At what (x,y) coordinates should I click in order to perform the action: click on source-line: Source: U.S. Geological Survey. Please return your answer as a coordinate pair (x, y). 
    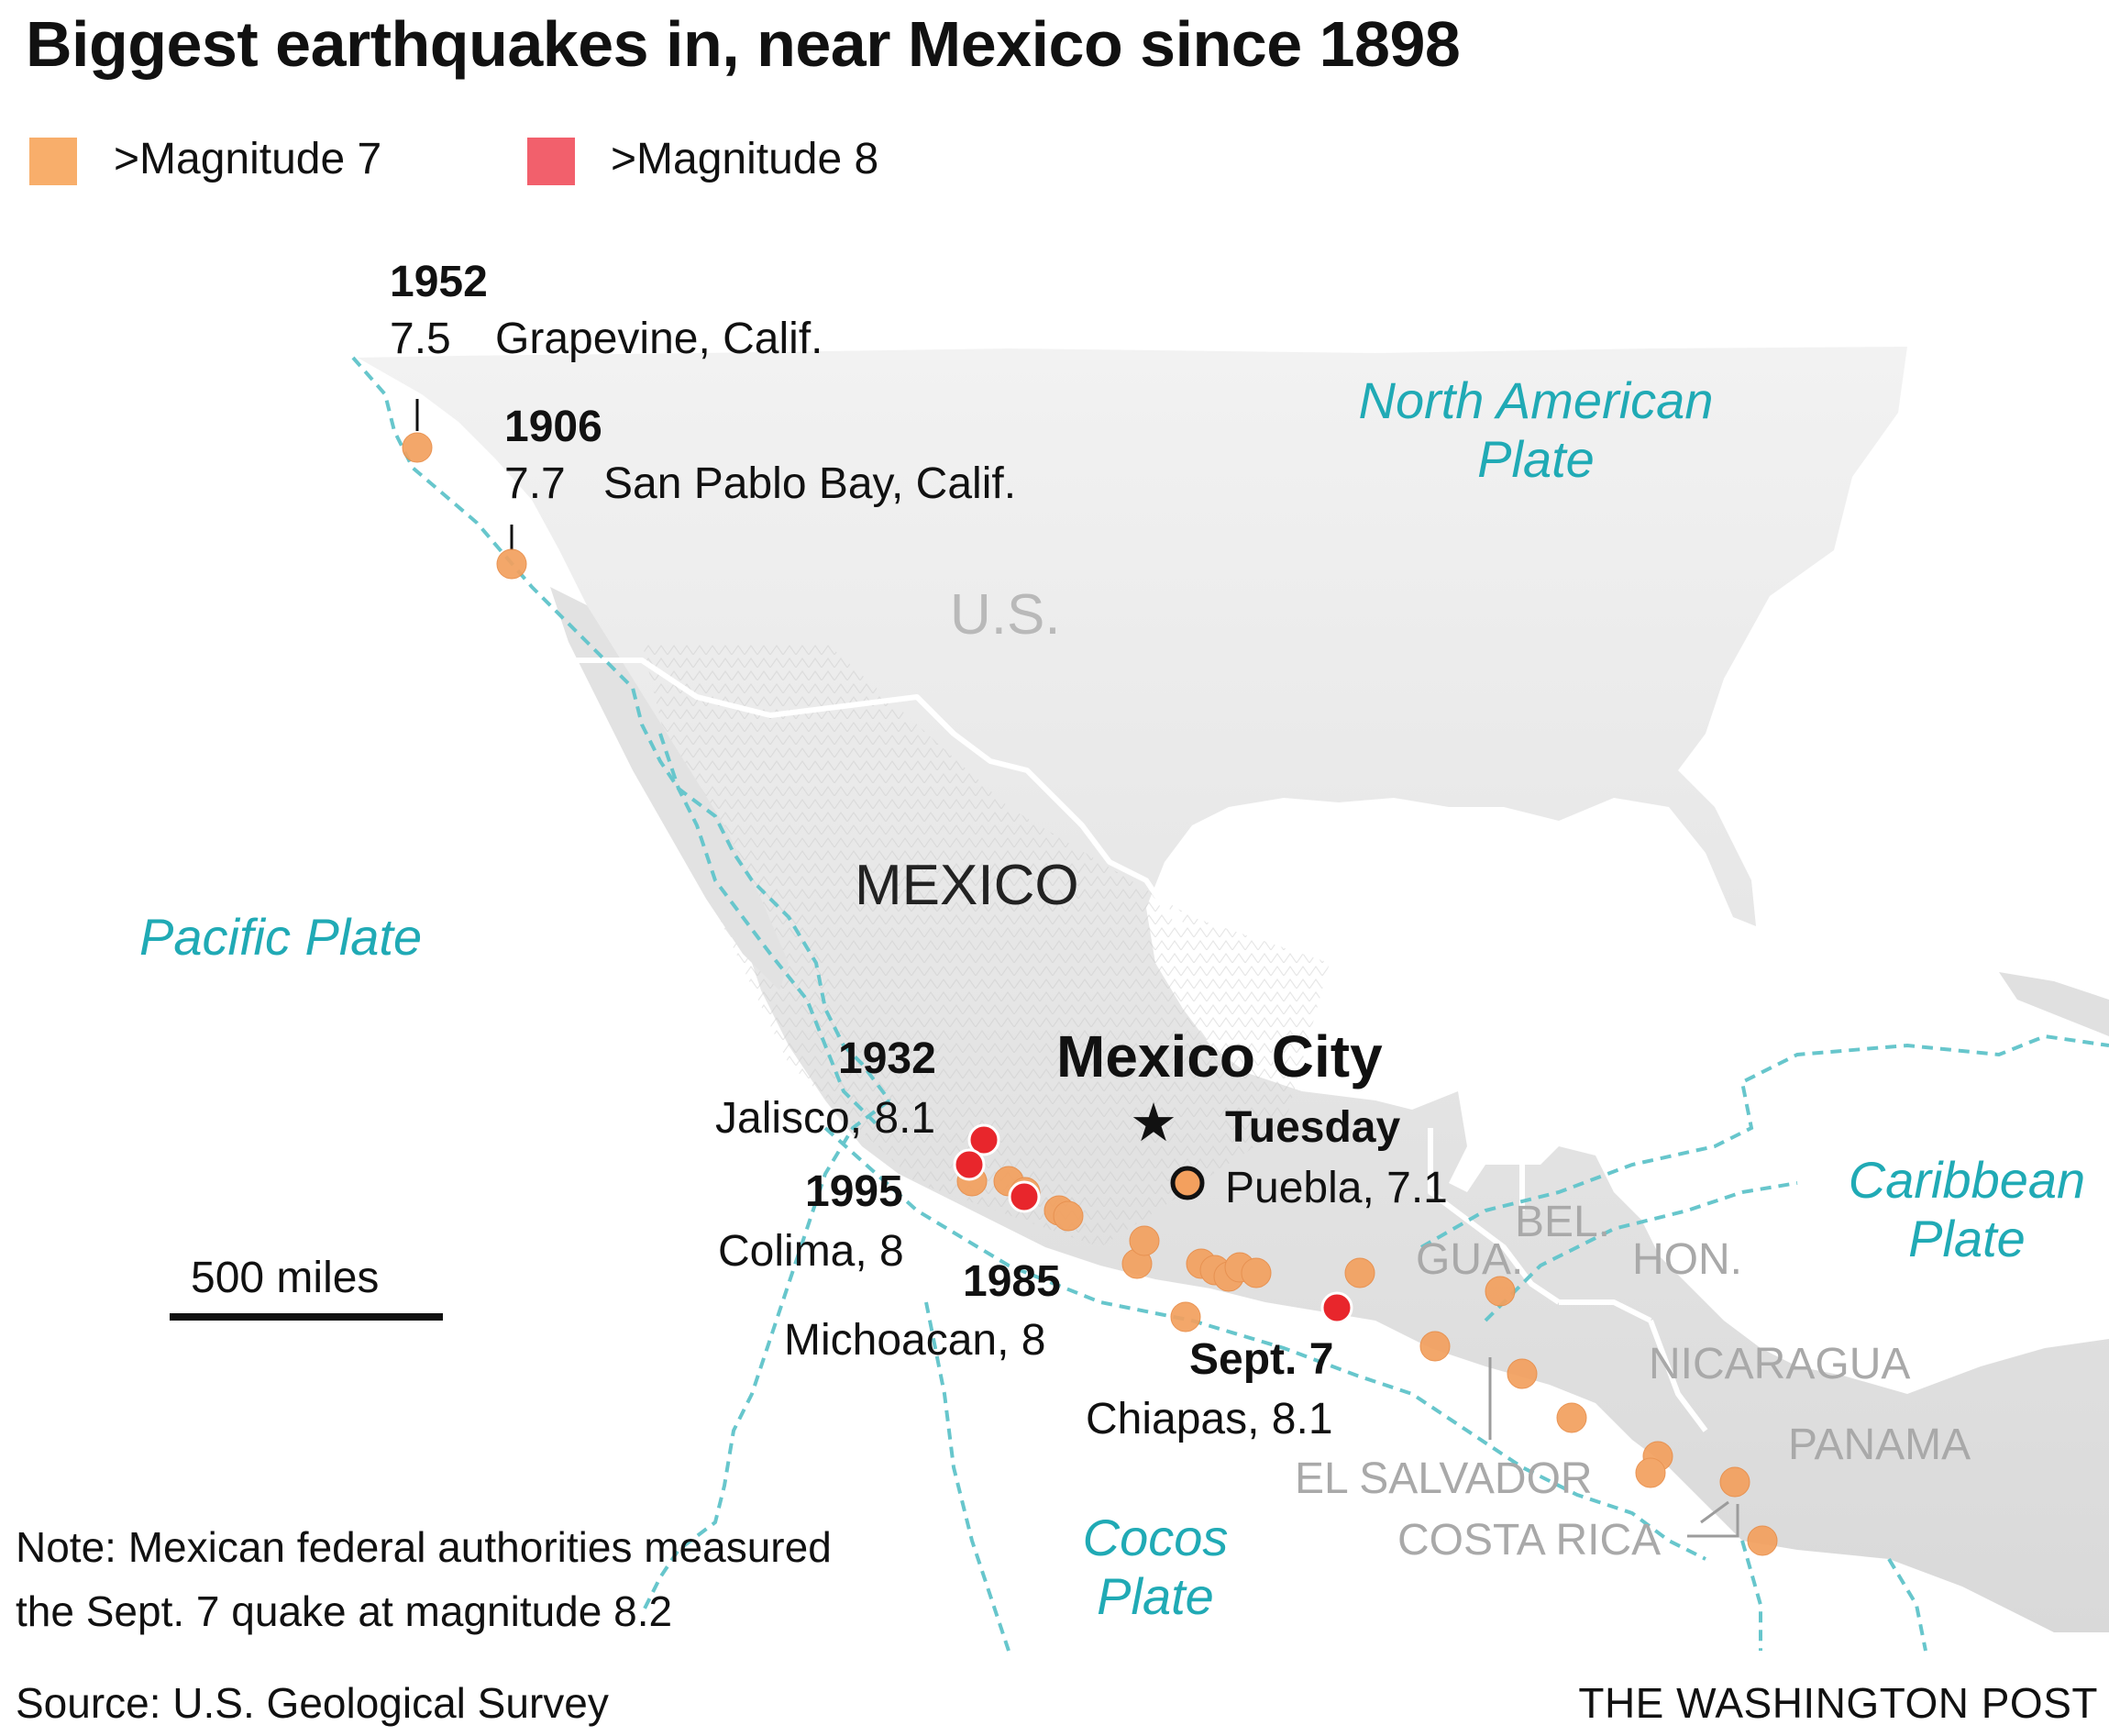
    Looking at the image, I should click on (312, 1703).